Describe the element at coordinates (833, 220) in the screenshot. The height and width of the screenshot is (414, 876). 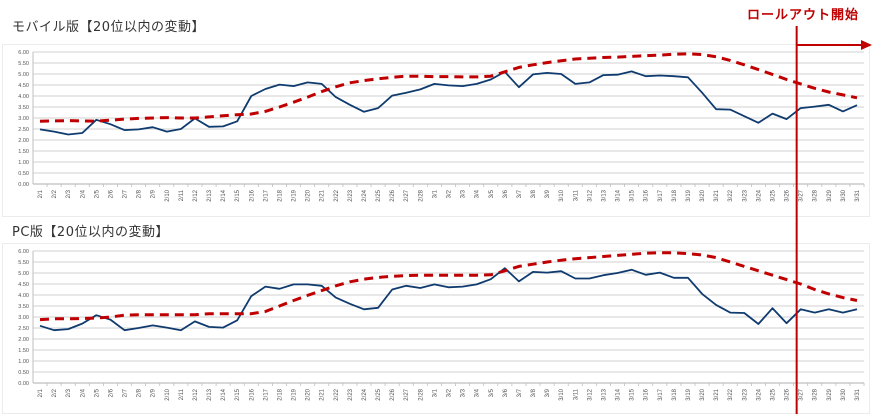
I see `rollout-marker` at that location.